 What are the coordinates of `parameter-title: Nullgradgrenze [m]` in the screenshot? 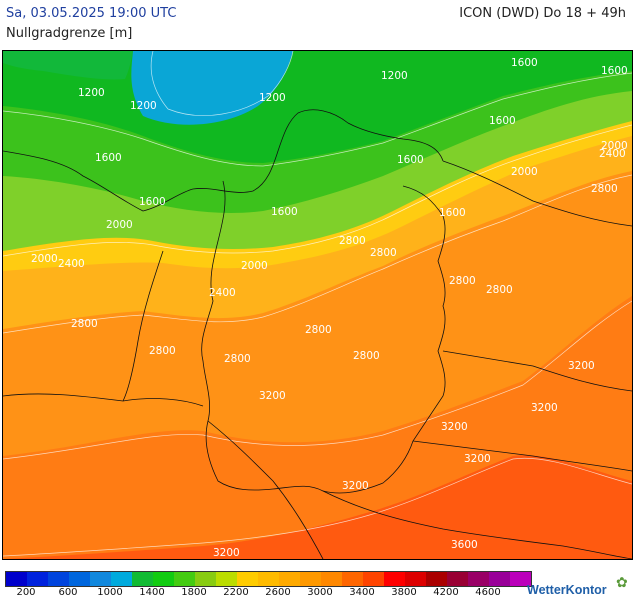 It's located at (69, 33).